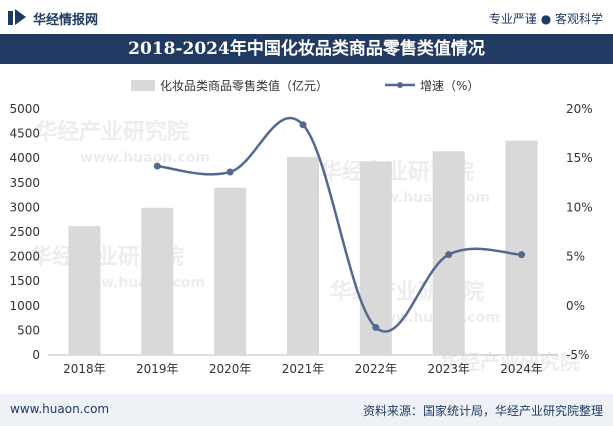 This screenshot has height=426, width=613. What do you see at coordinates (306, 17) in the screenshot?
I see `top-bar: 华经情报网 专业严谨 ● 客观科学` at bounding box center [306, 17].